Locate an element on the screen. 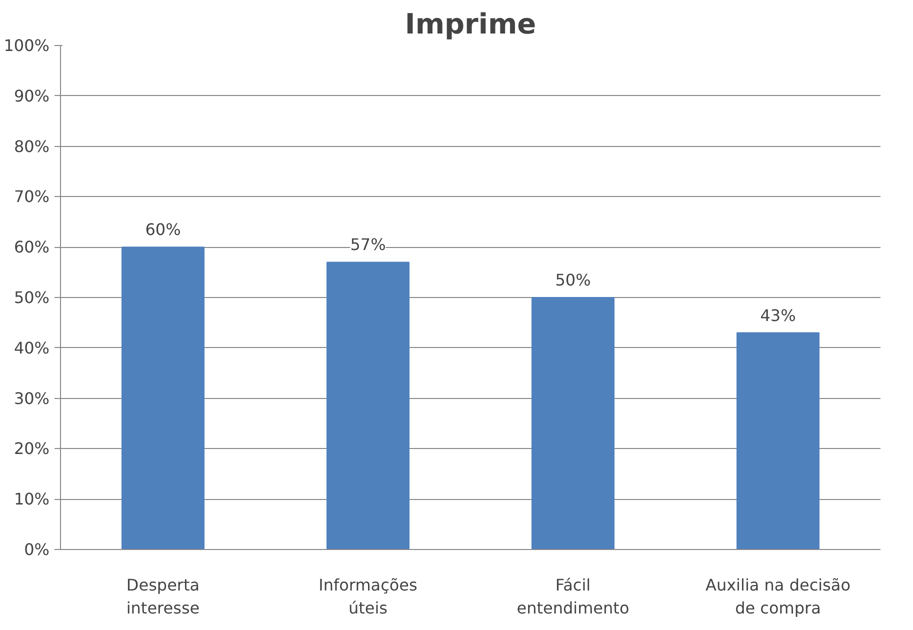 Image resolution: width=913 pixels, height=630 pixels. y-tick-label: 40% is located at coordinates (32, 348).